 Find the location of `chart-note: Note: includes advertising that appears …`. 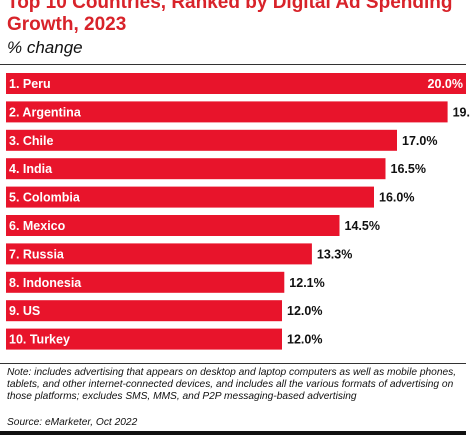

chart-note: Note: includes advertising that appears … is located at coordinates (232, 384).